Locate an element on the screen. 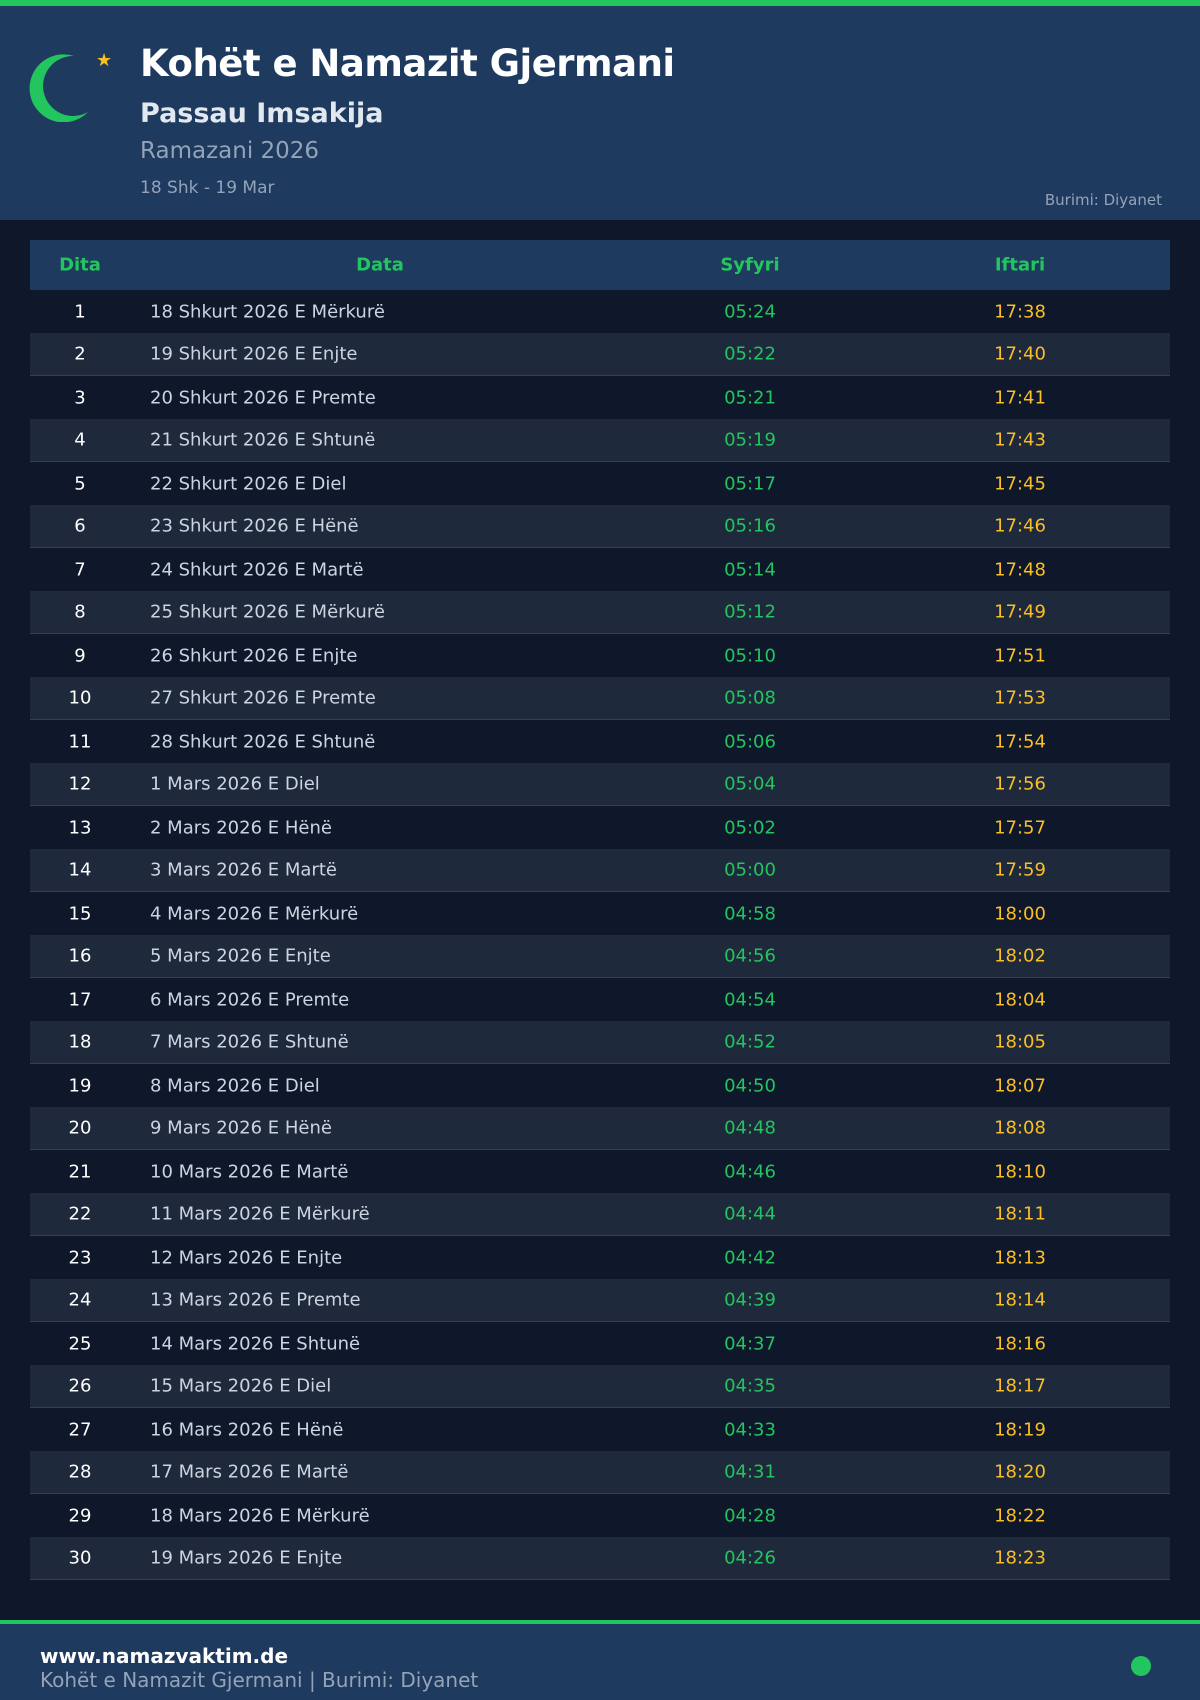 This screenshot has width=1200, height=1700. iftari-time: 18:16 is located at coordinates (1020, 1343).